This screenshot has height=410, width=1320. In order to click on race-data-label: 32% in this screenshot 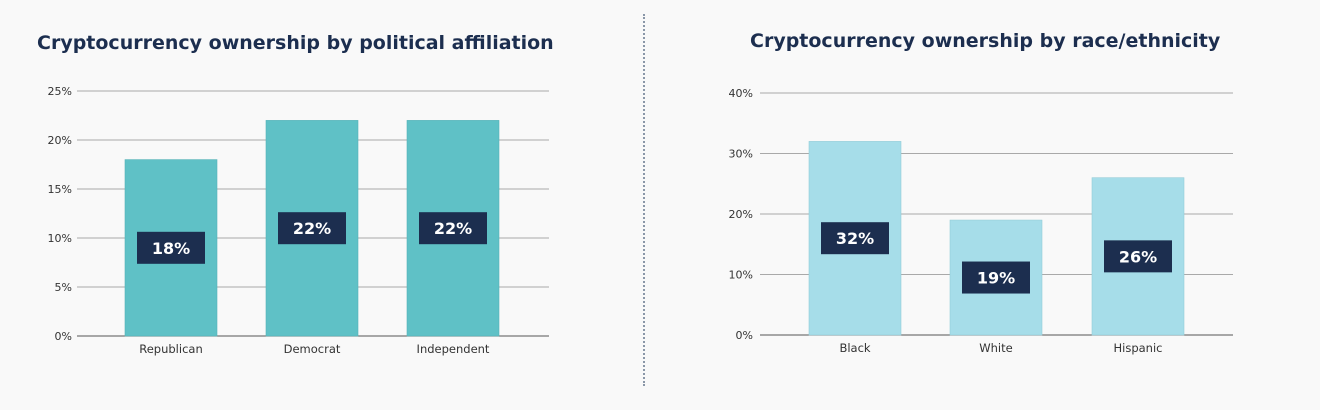, I will do `click(855, 238)`.